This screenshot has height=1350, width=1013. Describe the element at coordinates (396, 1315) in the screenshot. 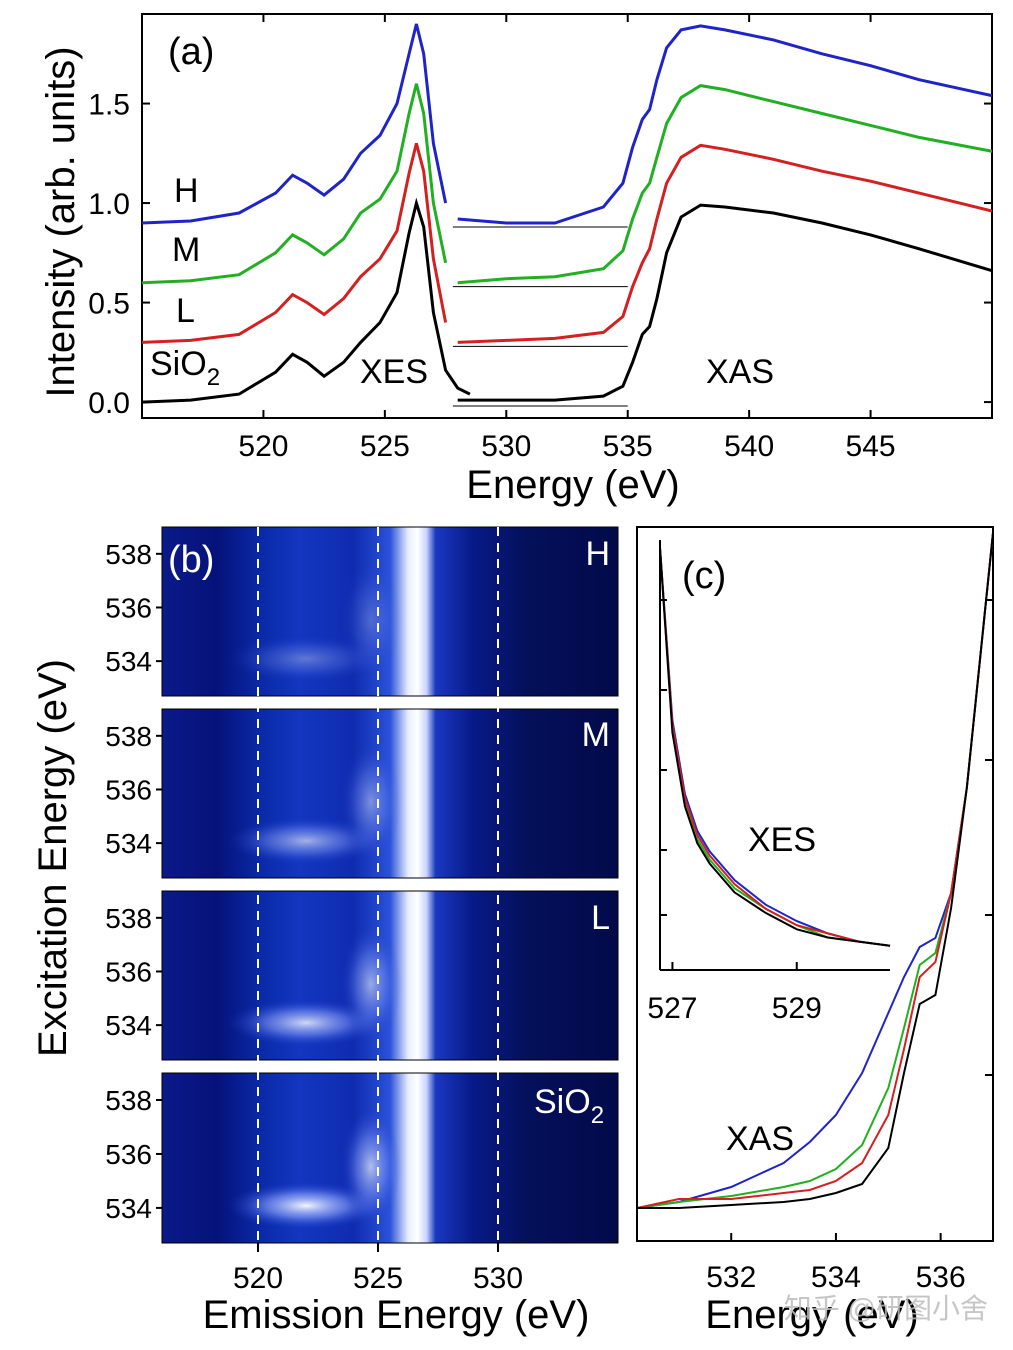

I see `panel-b-xlabel: Emission Energy (eV)` at that location.